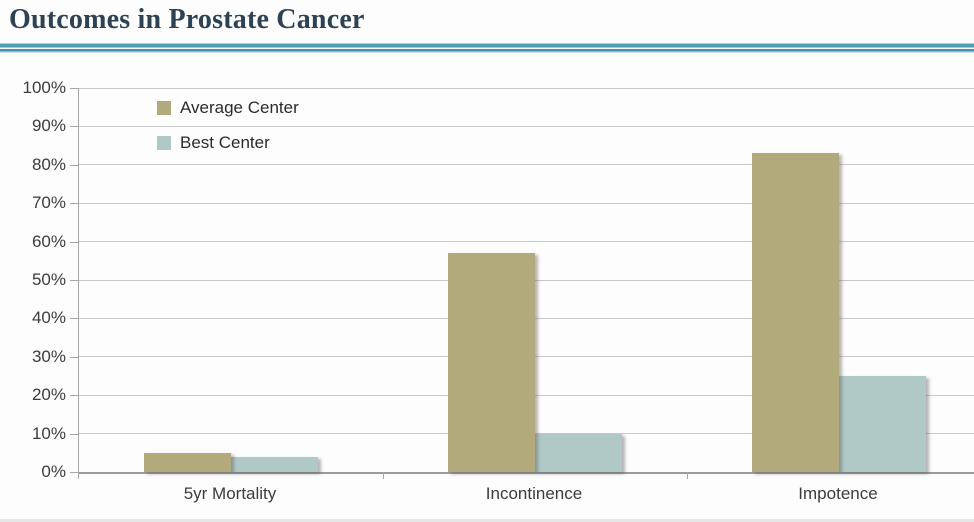 Image resolution: width=974 pixels, height=522 pixels. I want to click on bar-average-center-incontinence, so click(491, 362).